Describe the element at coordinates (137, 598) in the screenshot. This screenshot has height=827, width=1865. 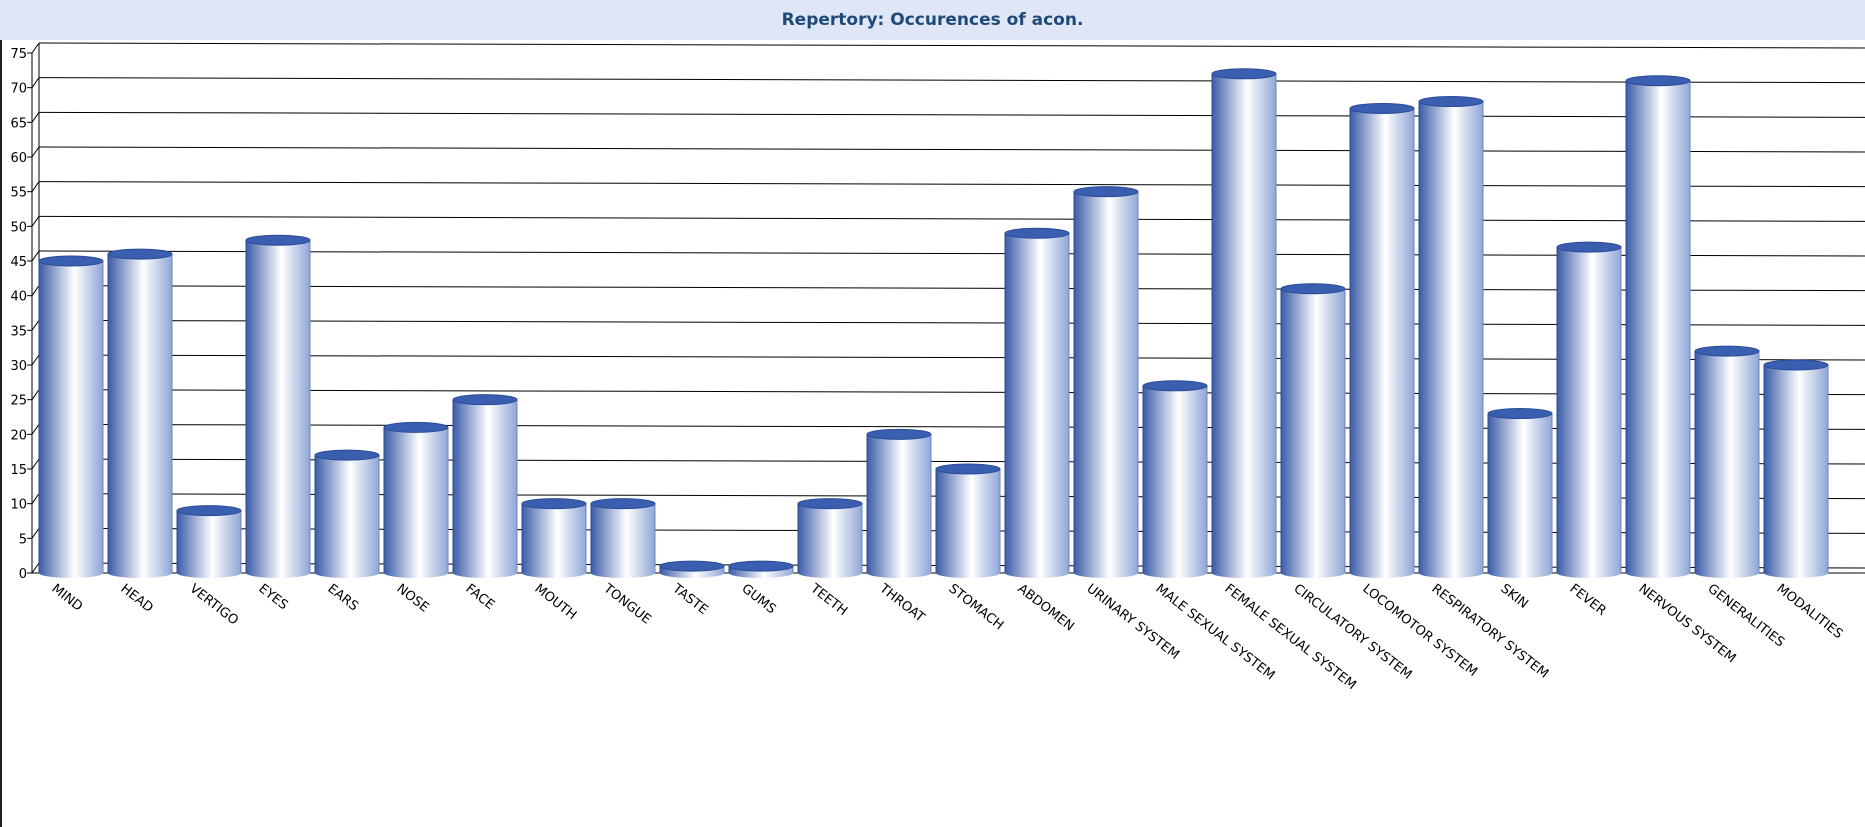
I see `x-tick-label: HEAD` at that location.